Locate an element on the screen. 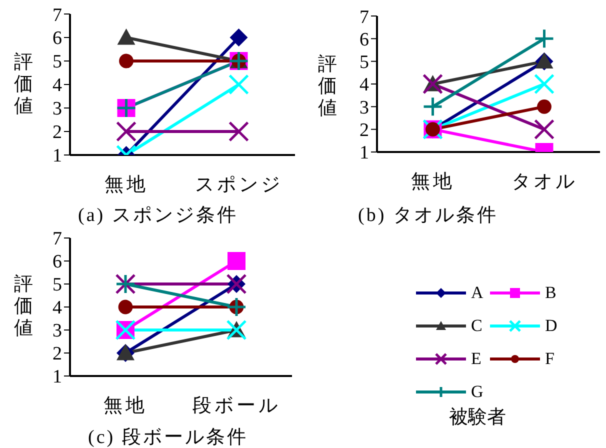 The image size is (606, 448). legend-label: C is located at coordinates (476, 326).